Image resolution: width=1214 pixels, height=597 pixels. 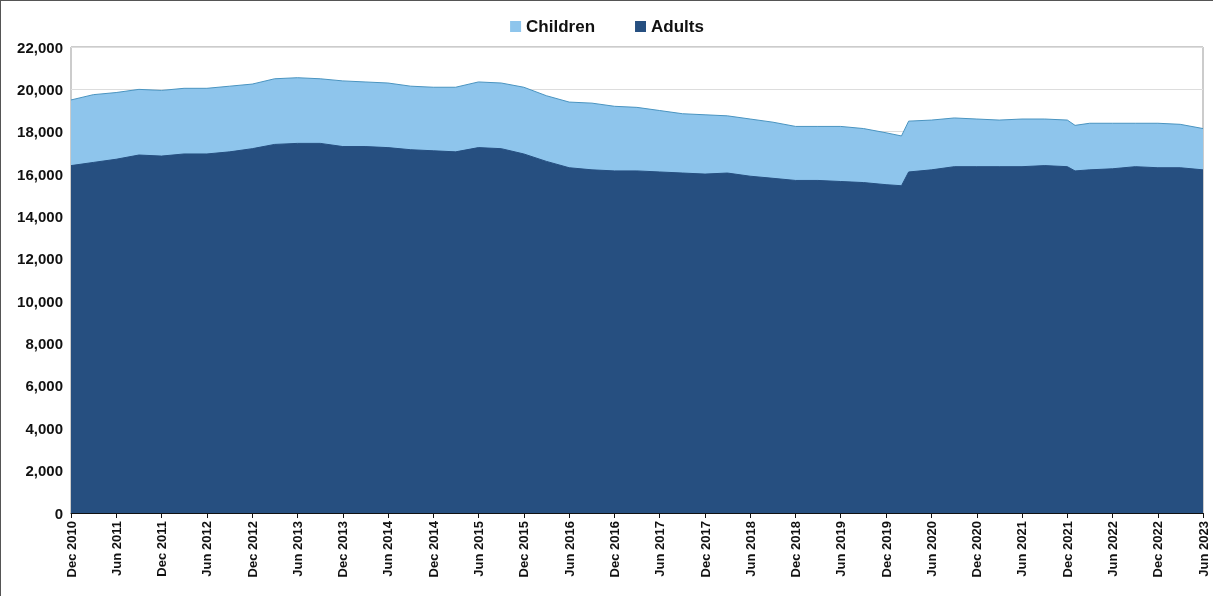 I want to click on x-tick-label: Dec 2016, so click(x=615, y=549).